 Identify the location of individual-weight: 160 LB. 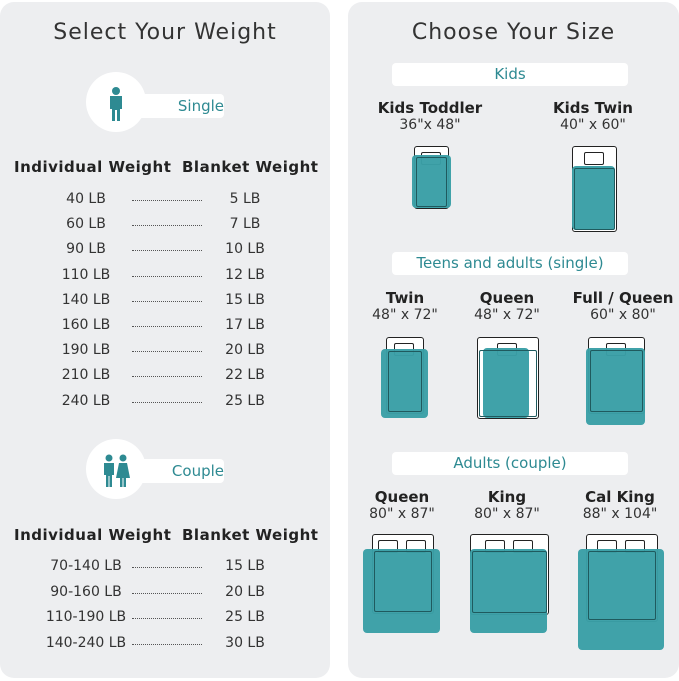
(86, 325).